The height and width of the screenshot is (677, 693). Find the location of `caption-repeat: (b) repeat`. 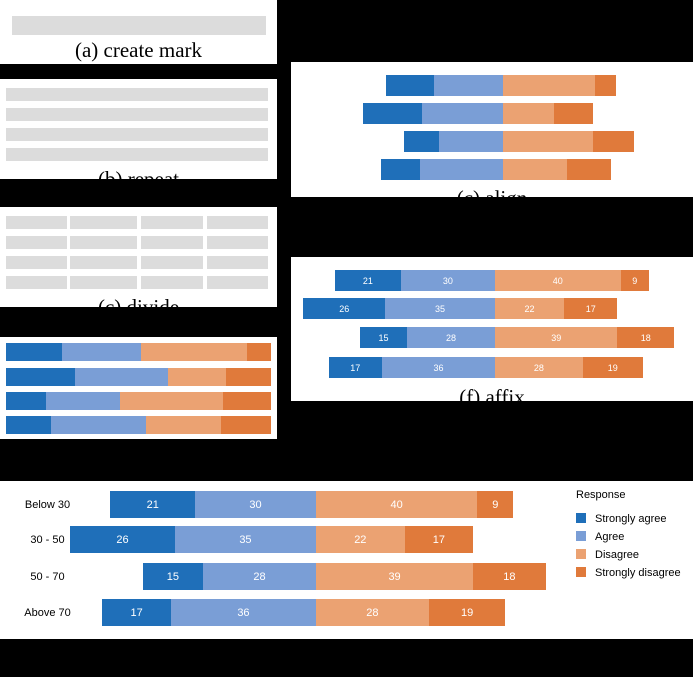

caption-repeat: (b) repeat is located at coordinates (138, 173).